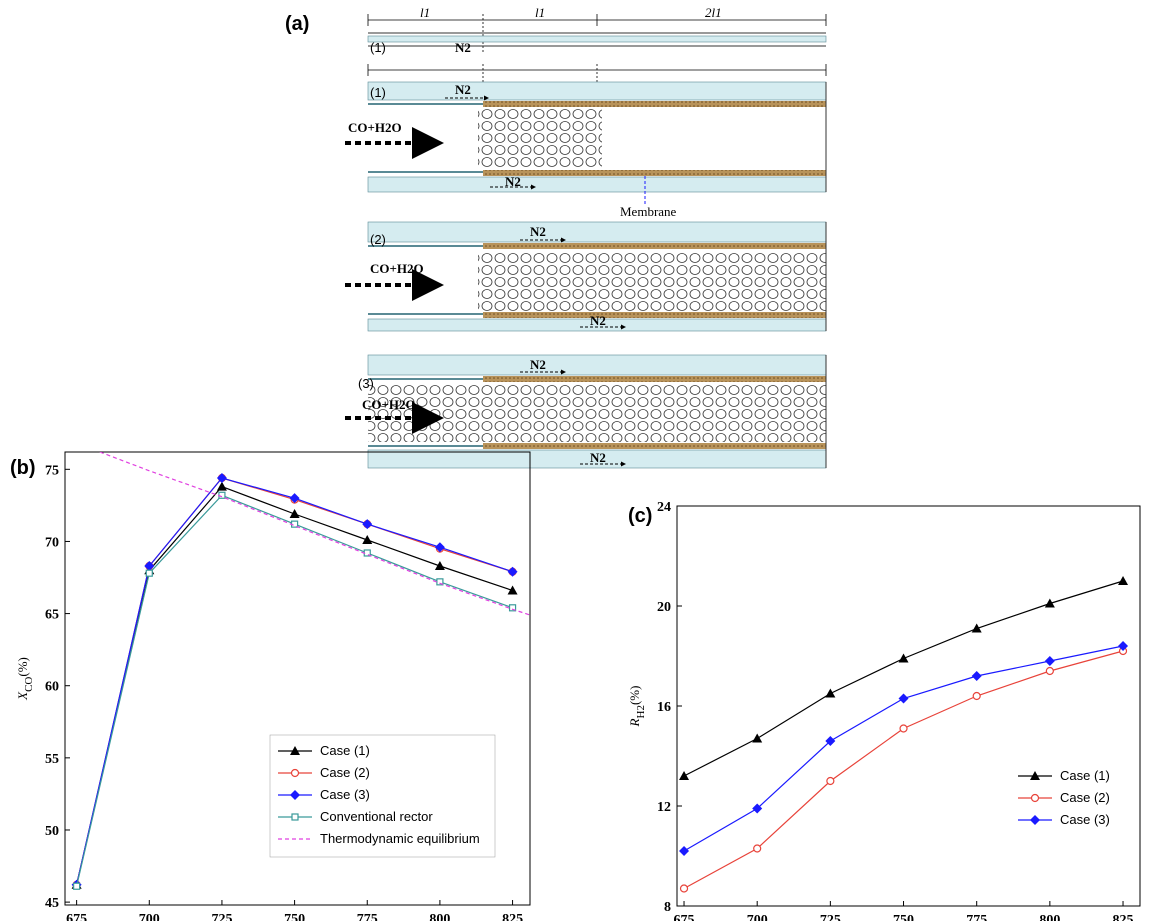  Describe the element at coordinates (52, 687) in the screenshot. I see `y-tick-label: 60` at that location.